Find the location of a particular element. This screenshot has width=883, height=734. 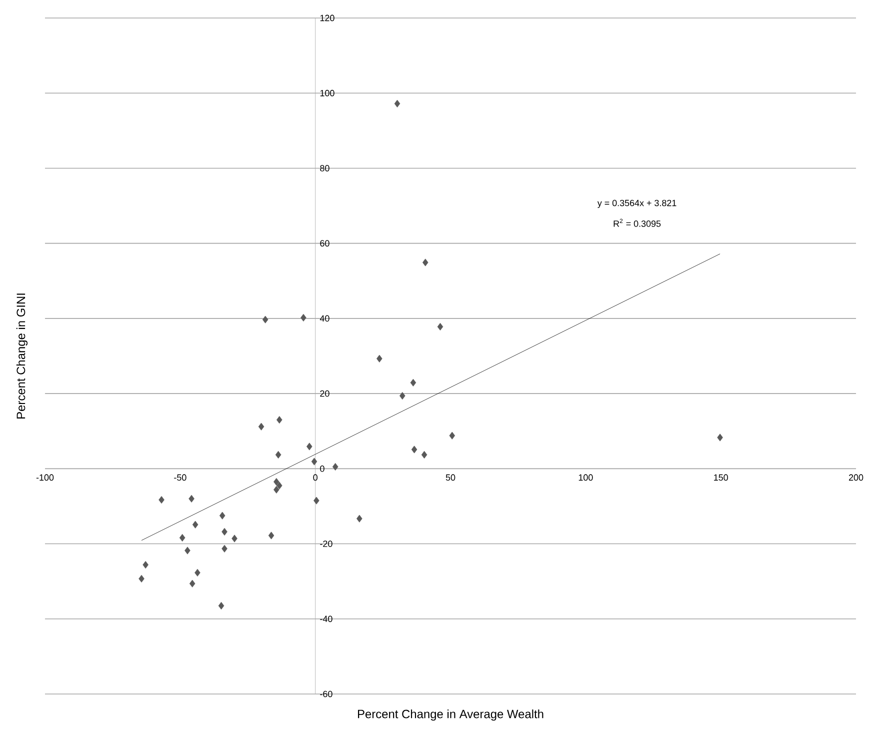

x-tick-label: 150 is located at coordinates (721, 477).